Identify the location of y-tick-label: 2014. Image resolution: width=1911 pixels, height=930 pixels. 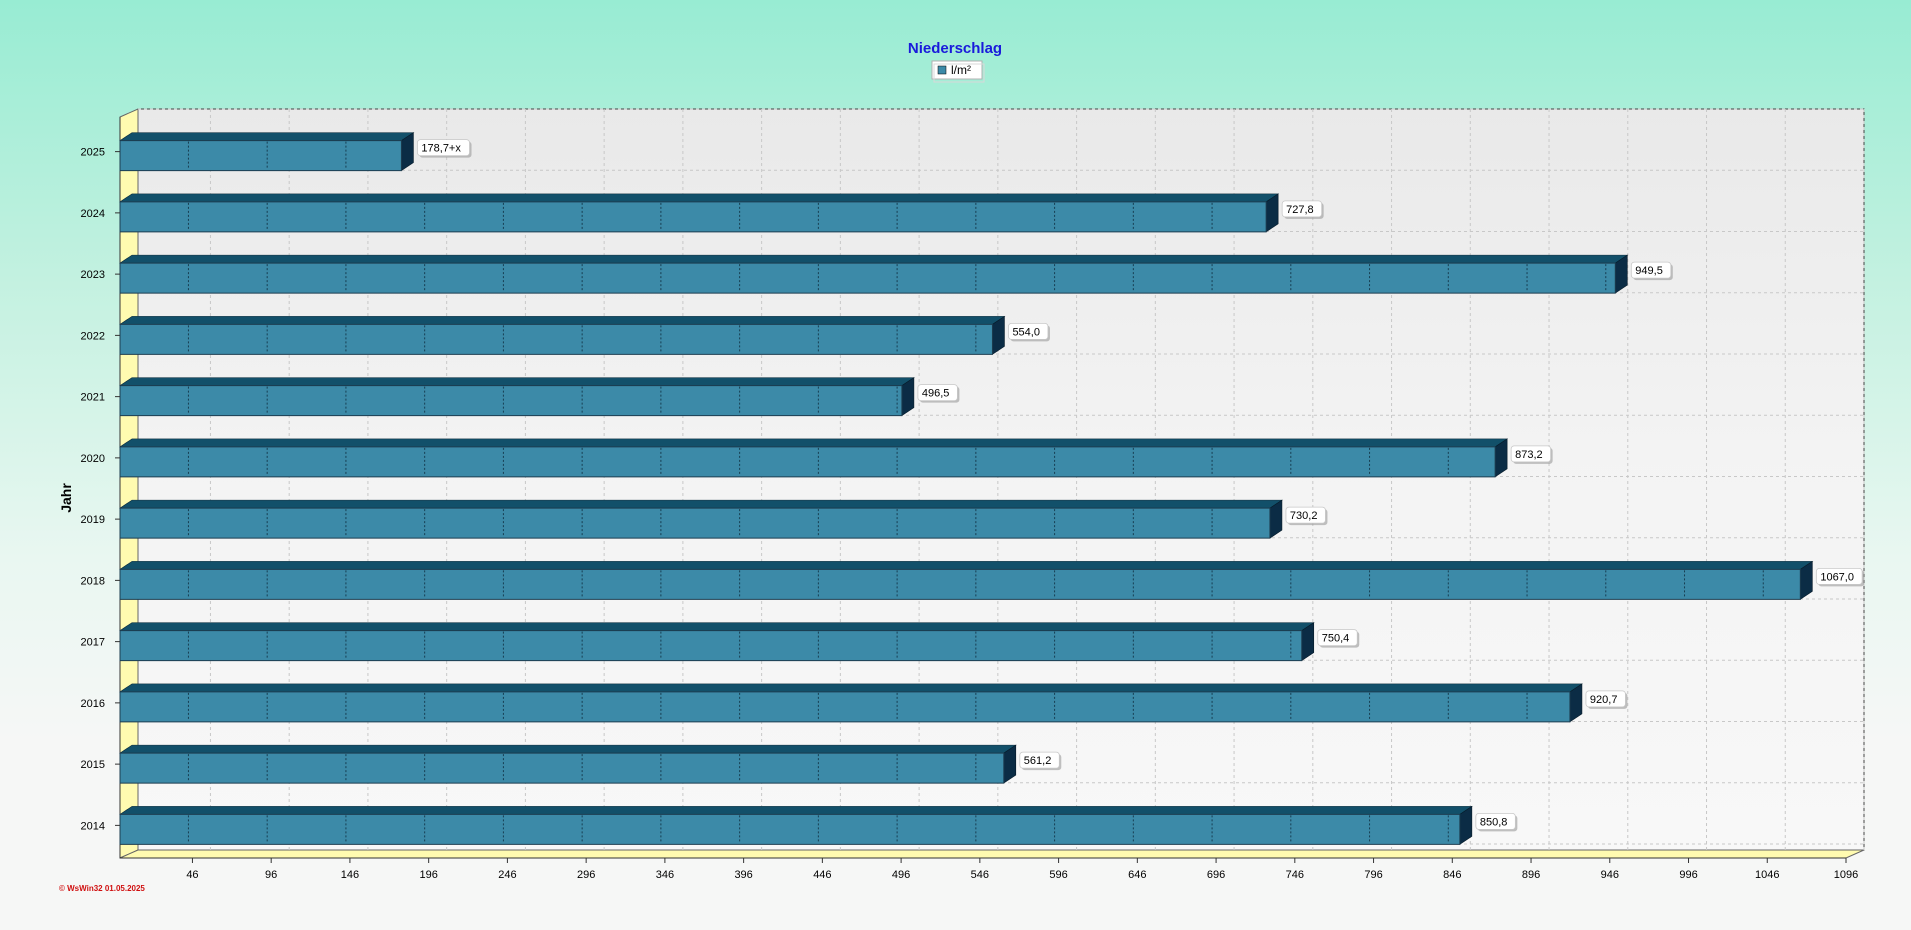
(93, 826).